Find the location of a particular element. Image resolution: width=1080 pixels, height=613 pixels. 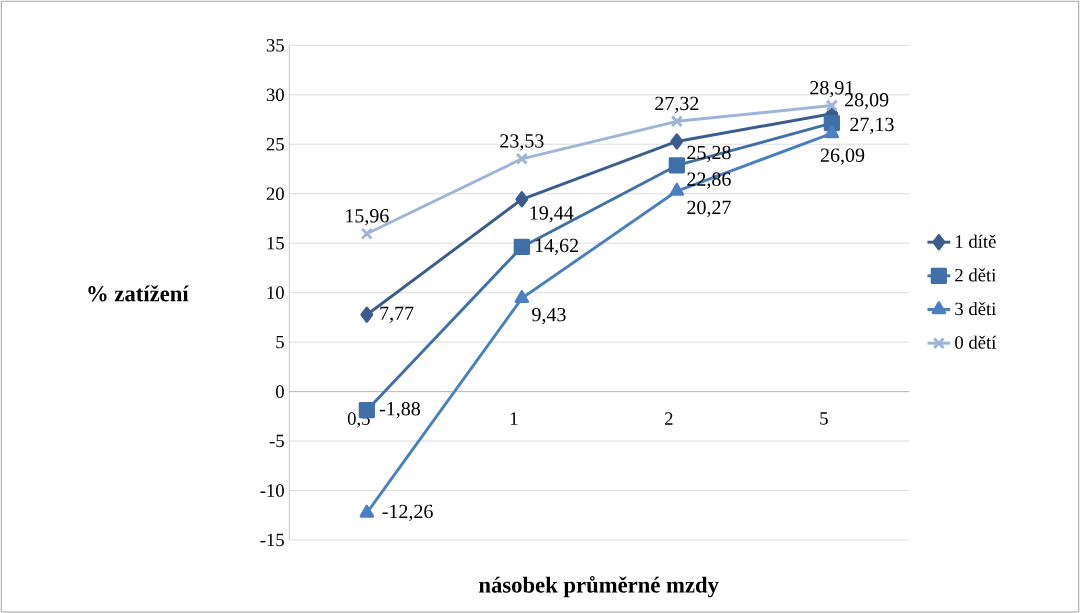

legend-label: 1 dítě is located at coordinates (976, 241).